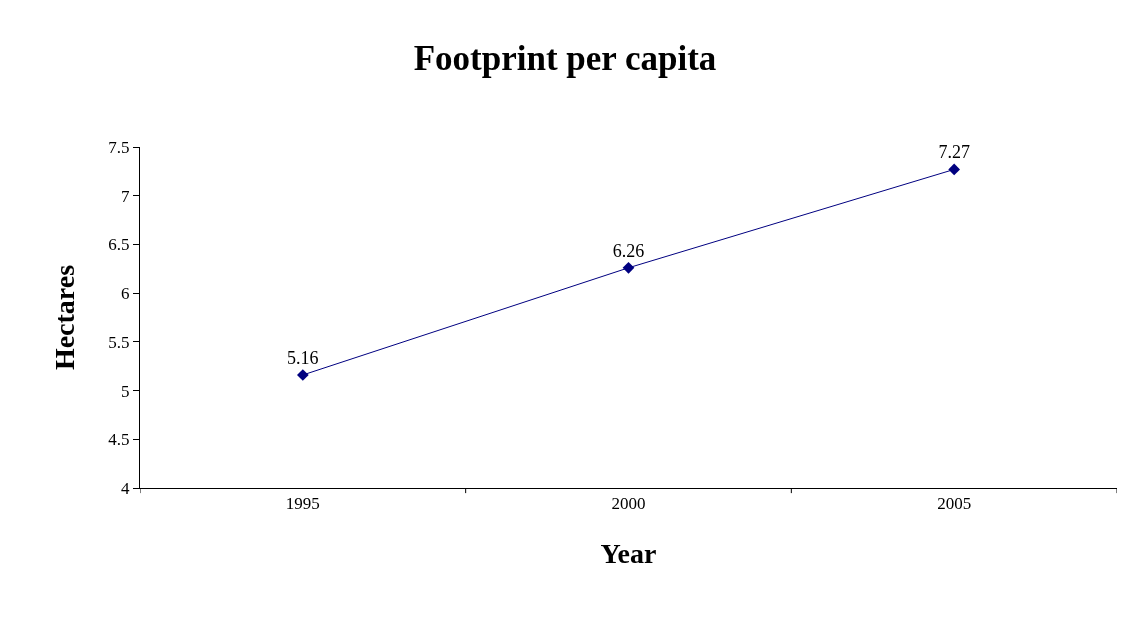 The width and height of the screenshot is (1130, 628). What do you see at coordinates (628, 504) in the screenshot?
I see `x-tick-label: 2000` at bounding box center [628, 504].